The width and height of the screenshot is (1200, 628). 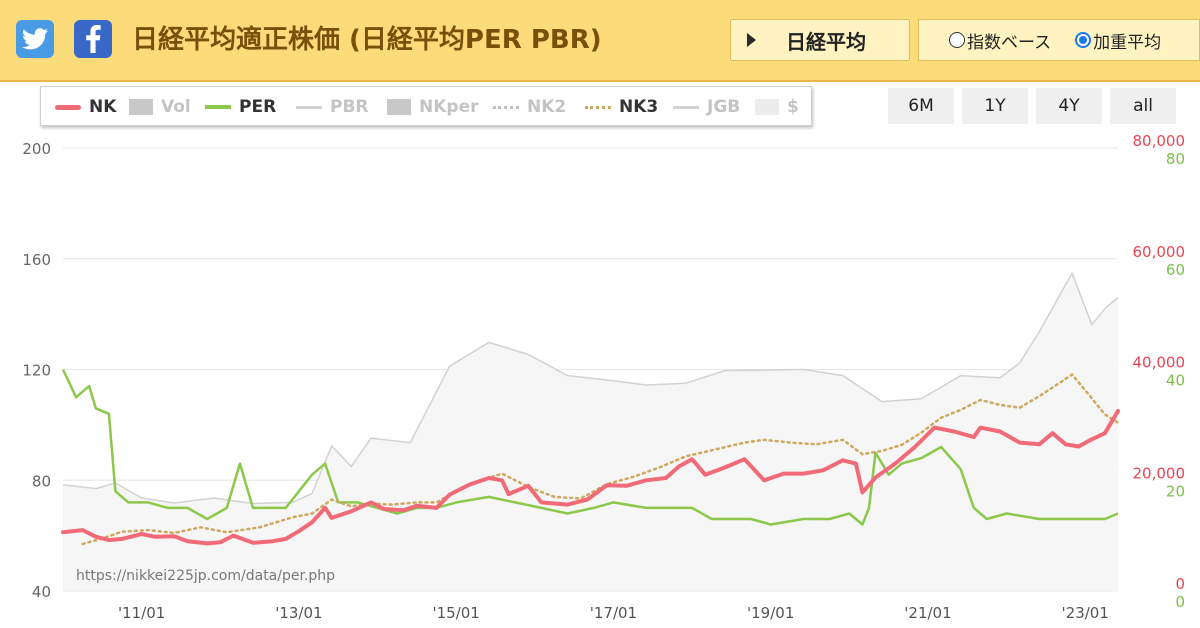 I want to click on legend-item-dollar: $, so click(x=777, y=107).